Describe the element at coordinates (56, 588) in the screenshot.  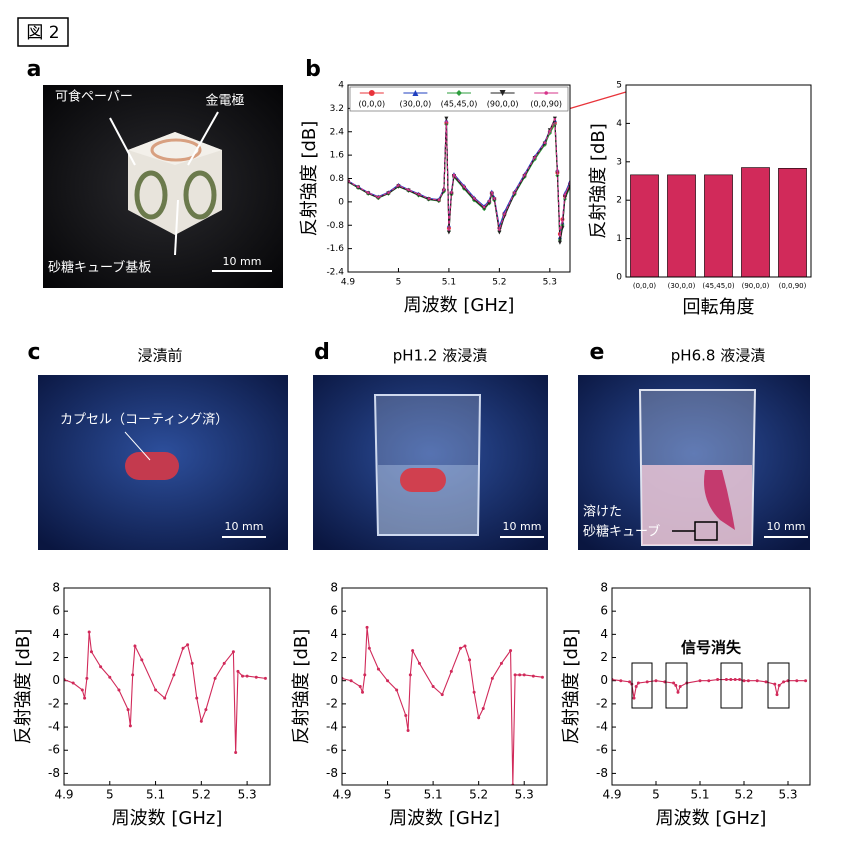
I see `y-tick-label: 8` at that location.